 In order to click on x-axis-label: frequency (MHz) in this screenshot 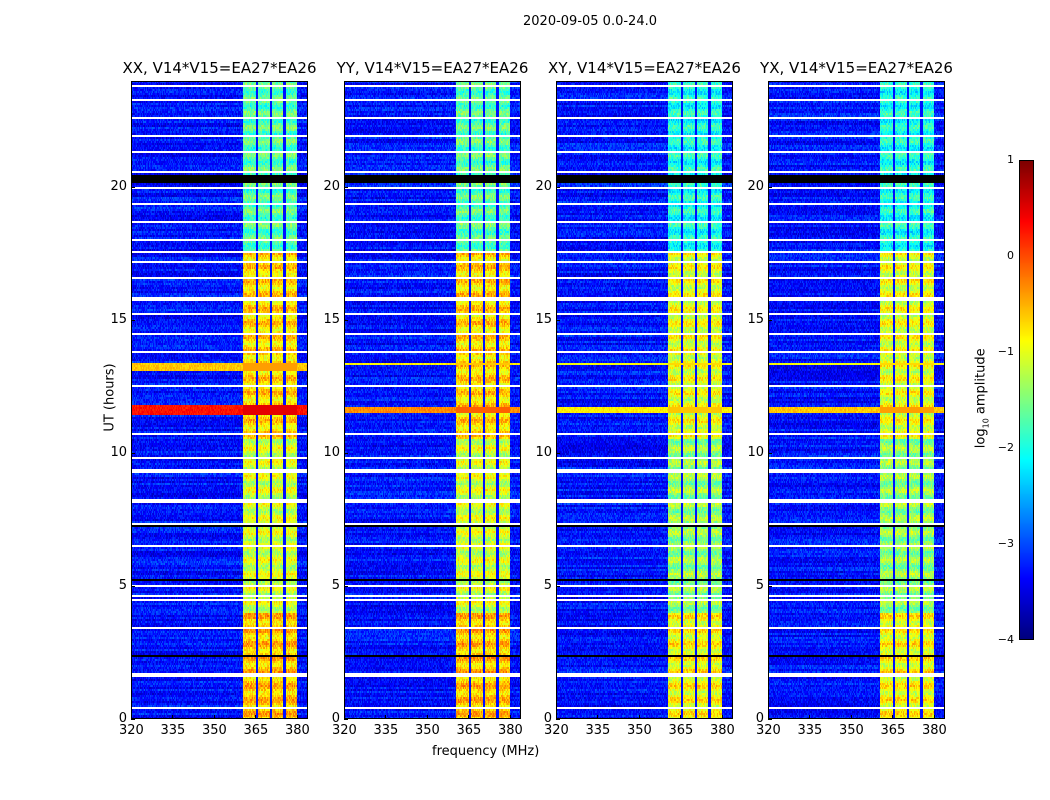, I will do `click(486, 751)`.